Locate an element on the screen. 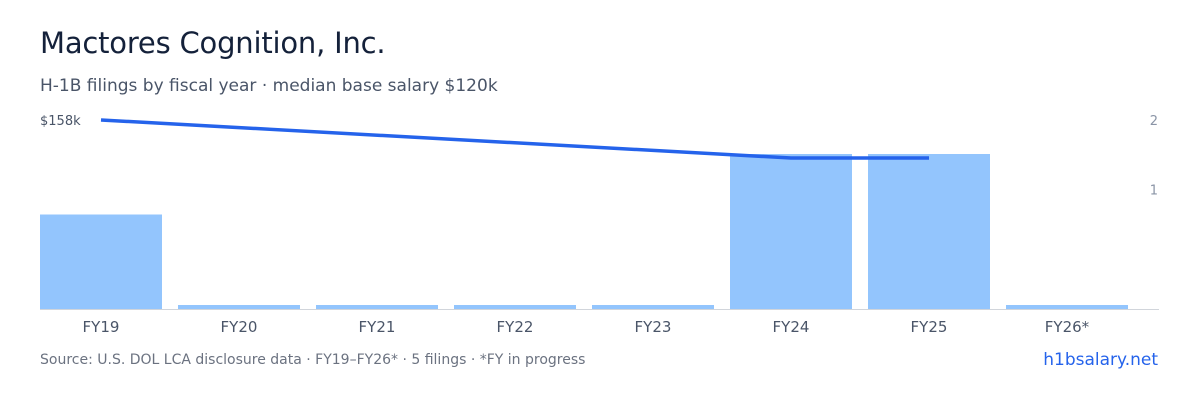 The width and height of the screenshot is (1200, 400). x-tick-label: FY25 is located at coordinates (929, 327).